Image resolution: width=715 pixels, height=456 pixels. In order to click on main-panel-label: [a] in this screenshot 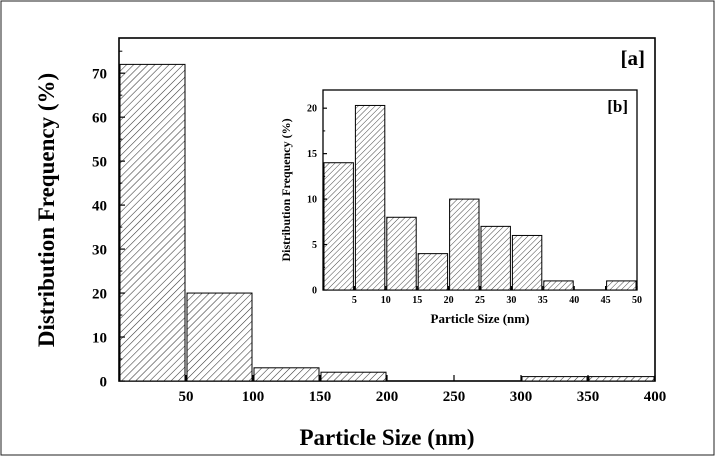, I will do `click(633, 58)`.